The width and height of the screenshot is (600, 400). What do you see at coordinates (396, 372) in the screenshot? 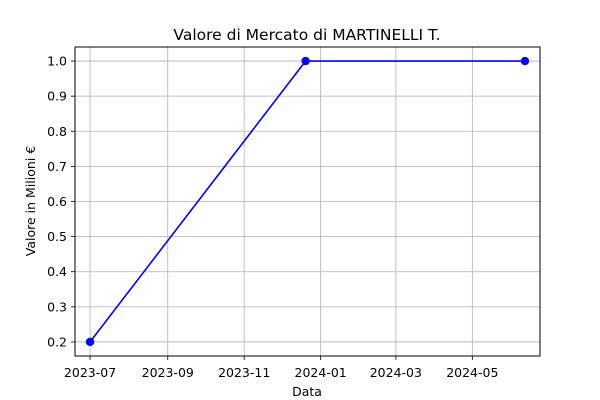
I see `x-tick-label: 2024-03` at bounding box center [396, 372].